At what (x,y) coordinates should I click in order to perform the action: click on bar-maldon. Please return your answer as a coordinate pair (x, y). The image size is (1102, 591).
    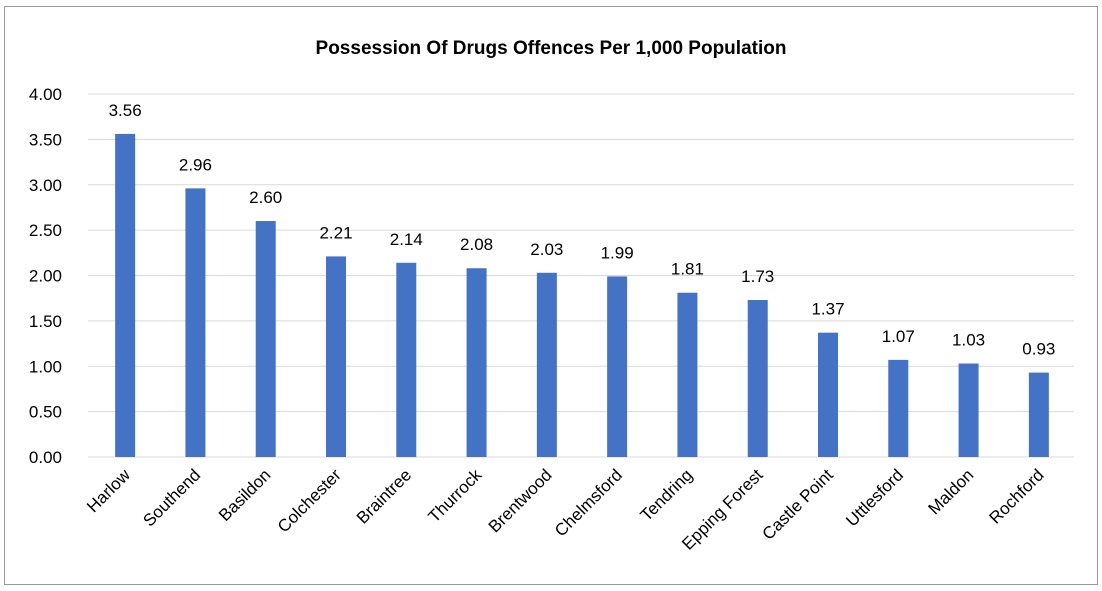
    Looking at the image, I should click on (968, 410).